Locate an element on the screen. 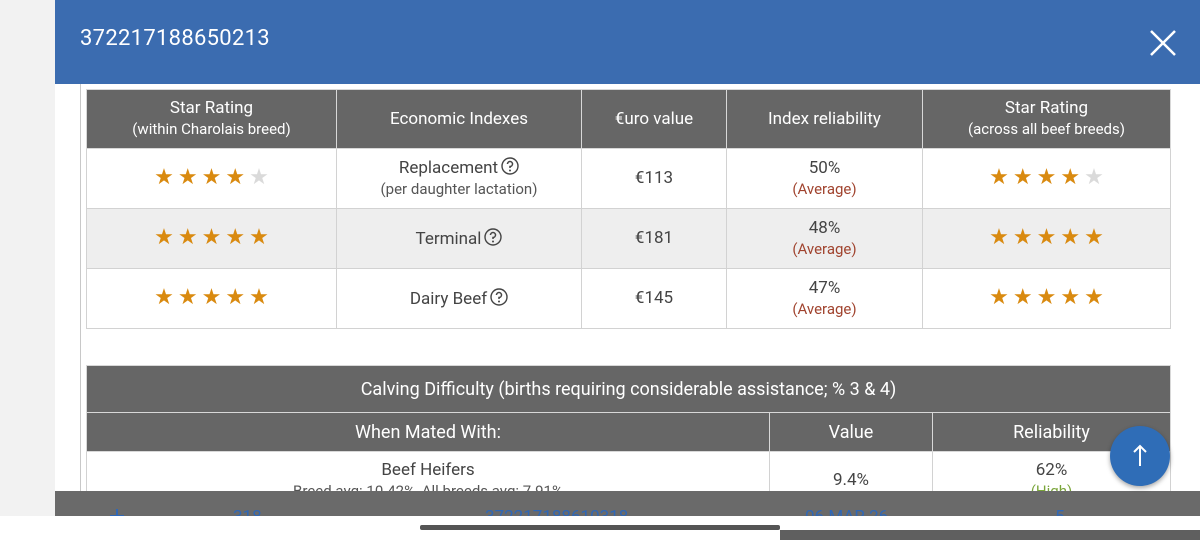 Image resolution: width=1200 pixels, height=540 pixels. reliability-cell: 47% (Average) is located at coordinates (824, 298).